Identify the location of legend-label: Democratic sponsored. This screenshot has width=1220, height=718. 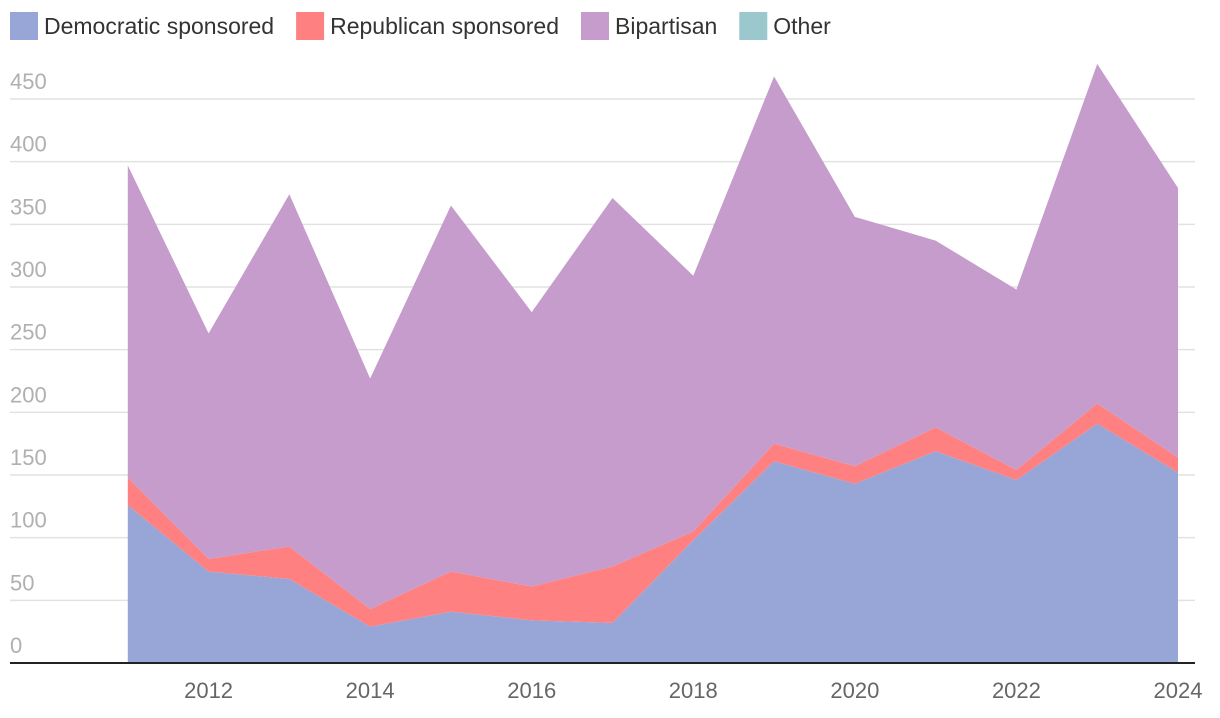
(159, 26).